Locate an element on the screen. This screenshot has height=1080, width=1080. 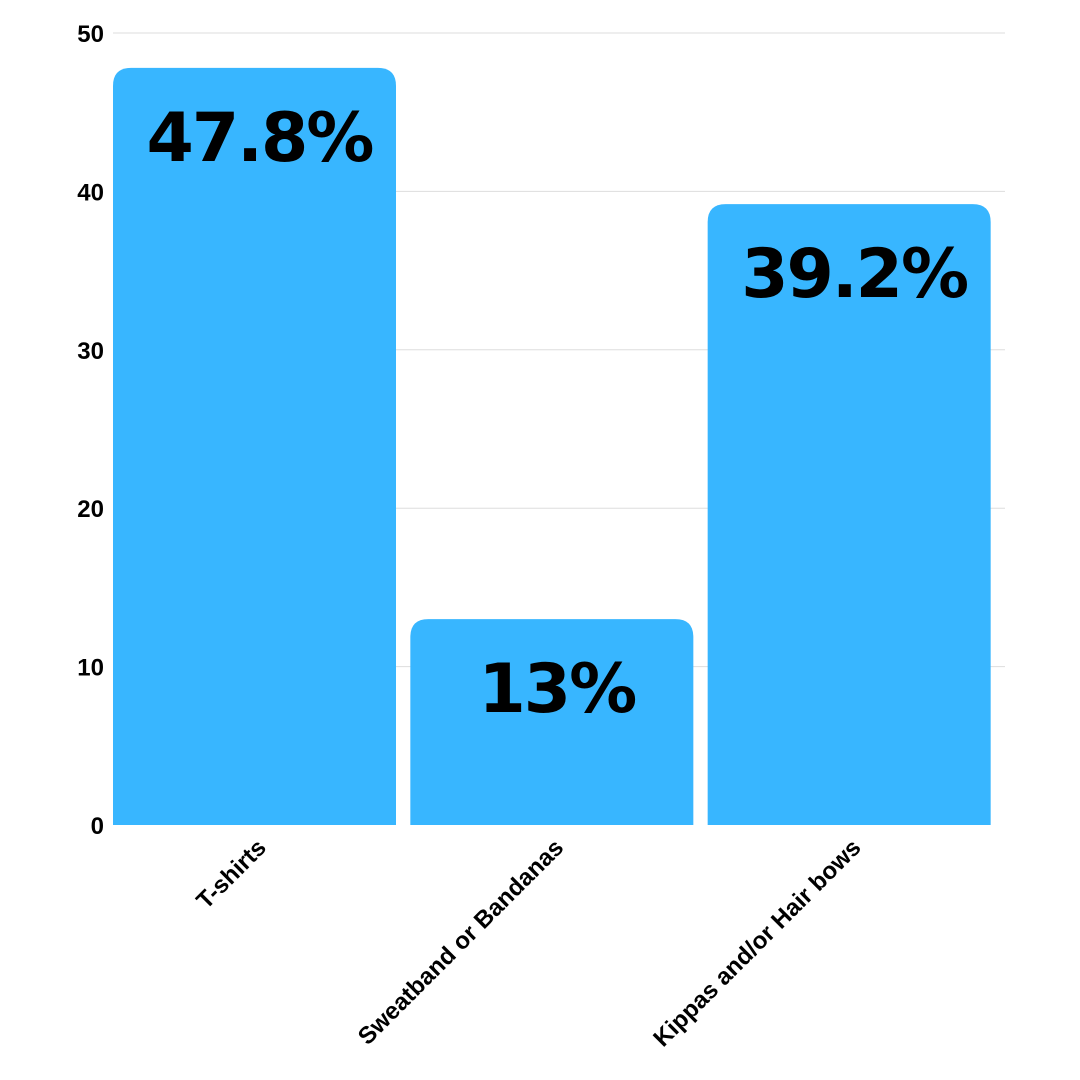
y-tick-label: 30 is located at coordinates (90, 351).